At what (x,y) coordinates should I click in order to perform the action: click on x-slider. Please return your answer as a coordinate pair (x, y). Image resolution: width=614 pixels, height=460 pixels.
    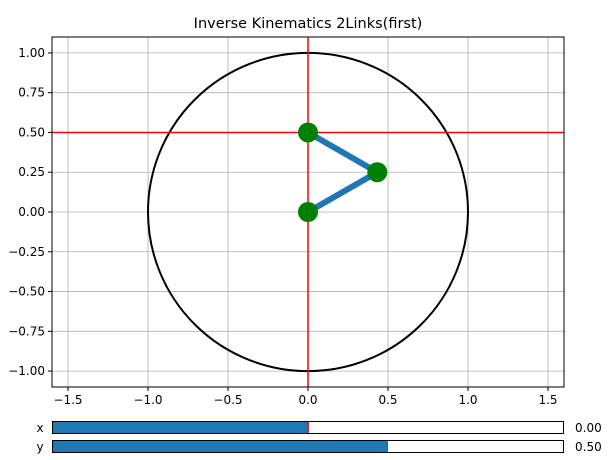
    Looking at the image, I should click on (308, 427).